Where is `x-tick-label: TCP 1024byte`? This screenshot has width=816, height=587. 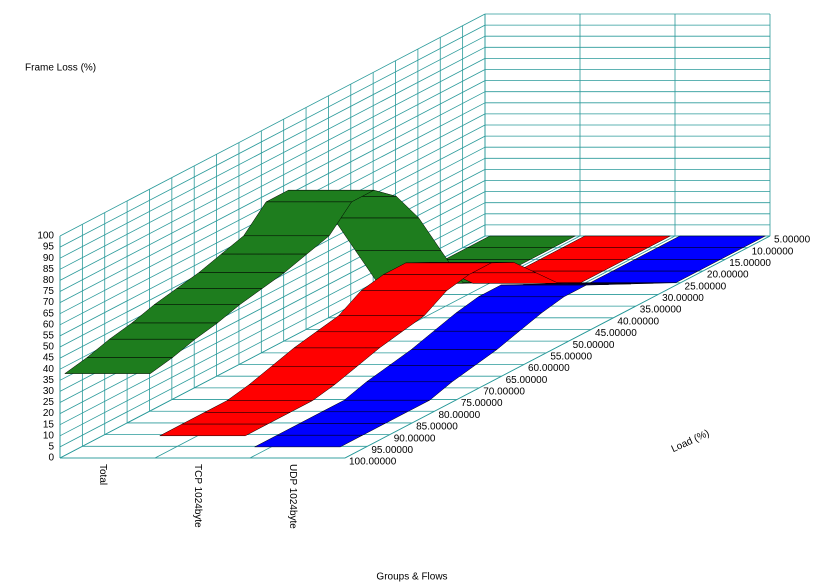
x-tick-label: TCP 1024byte is located at coordinates (197, 496).